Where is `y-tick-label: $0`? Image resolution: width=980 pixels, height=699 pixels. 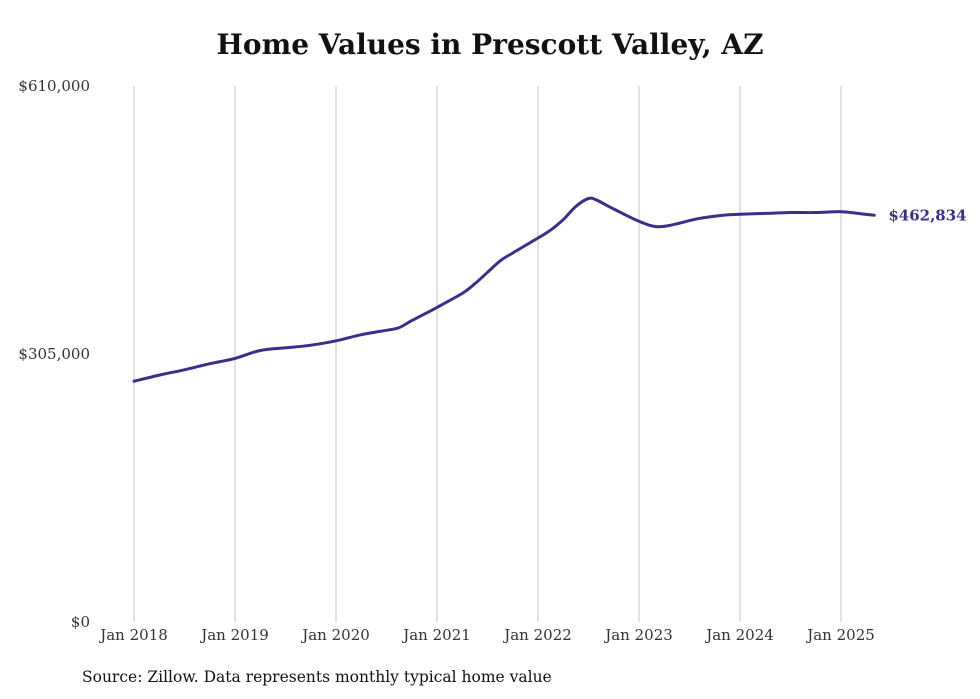
y-tick-label: $0 is located at coordinates (80, 622).